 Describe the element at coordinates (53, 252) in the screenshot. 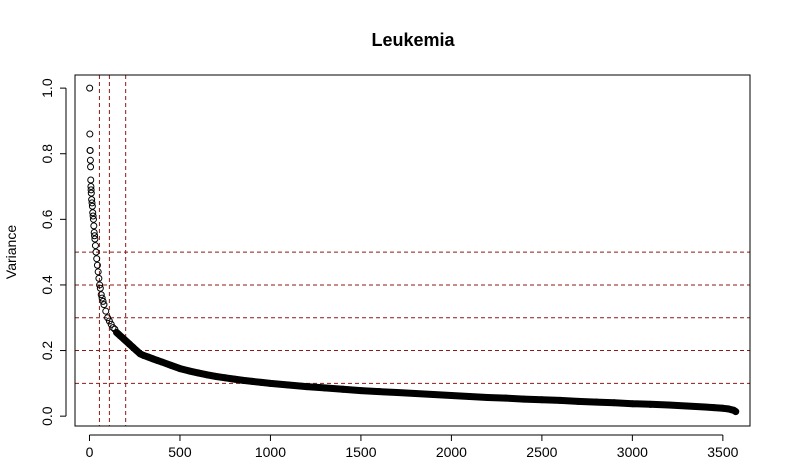

I see `y-axis: 0.0 0.2 0.4 0.6 0.8 1.0` at that location.